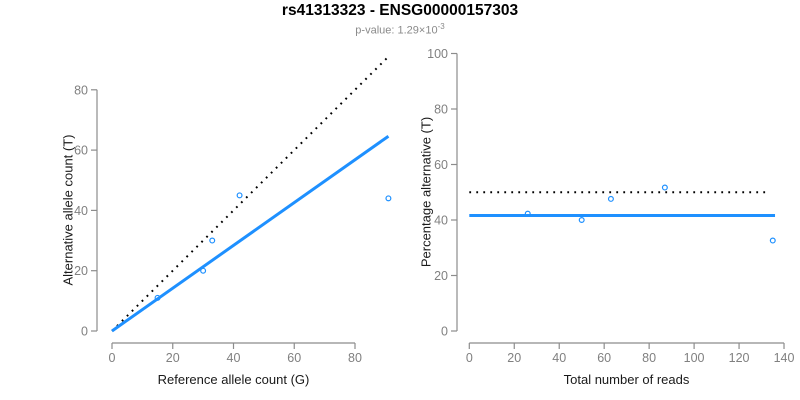  I want to click on page-title: rs41313323 - ENSG00000157303, so click(400, 10).